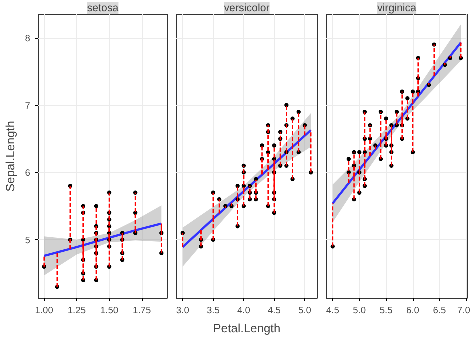 The image size is (474, 338). What do you see at coordinates (44, 311) in the screenshot?
I see `x-tick-label: 1.00` at bounding box center [44, 311].